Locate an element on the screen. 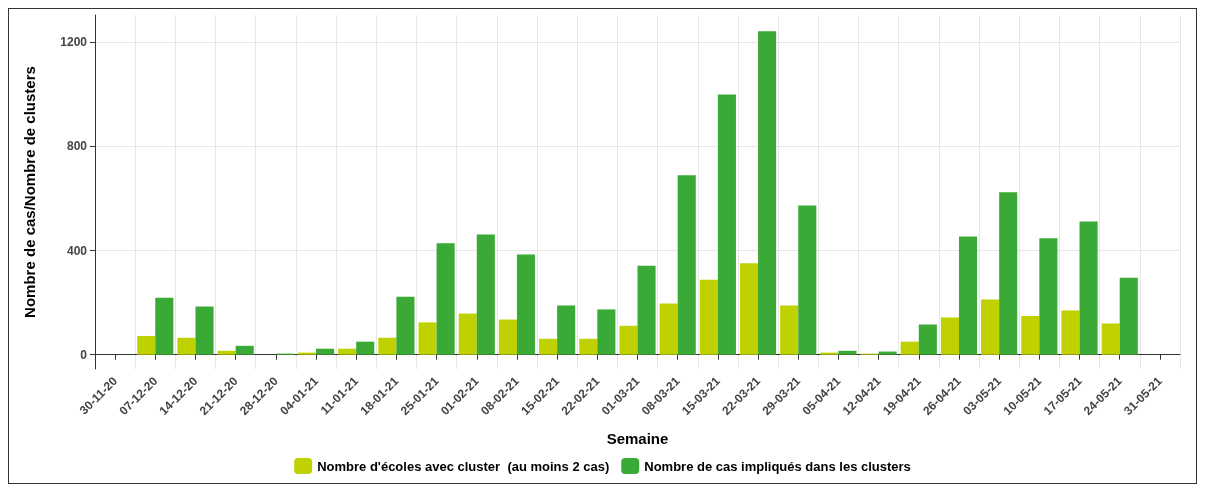 The height and width of the screenshot is (492, 1205). y-tick-label: 0 is located at coordinates (84, 354).